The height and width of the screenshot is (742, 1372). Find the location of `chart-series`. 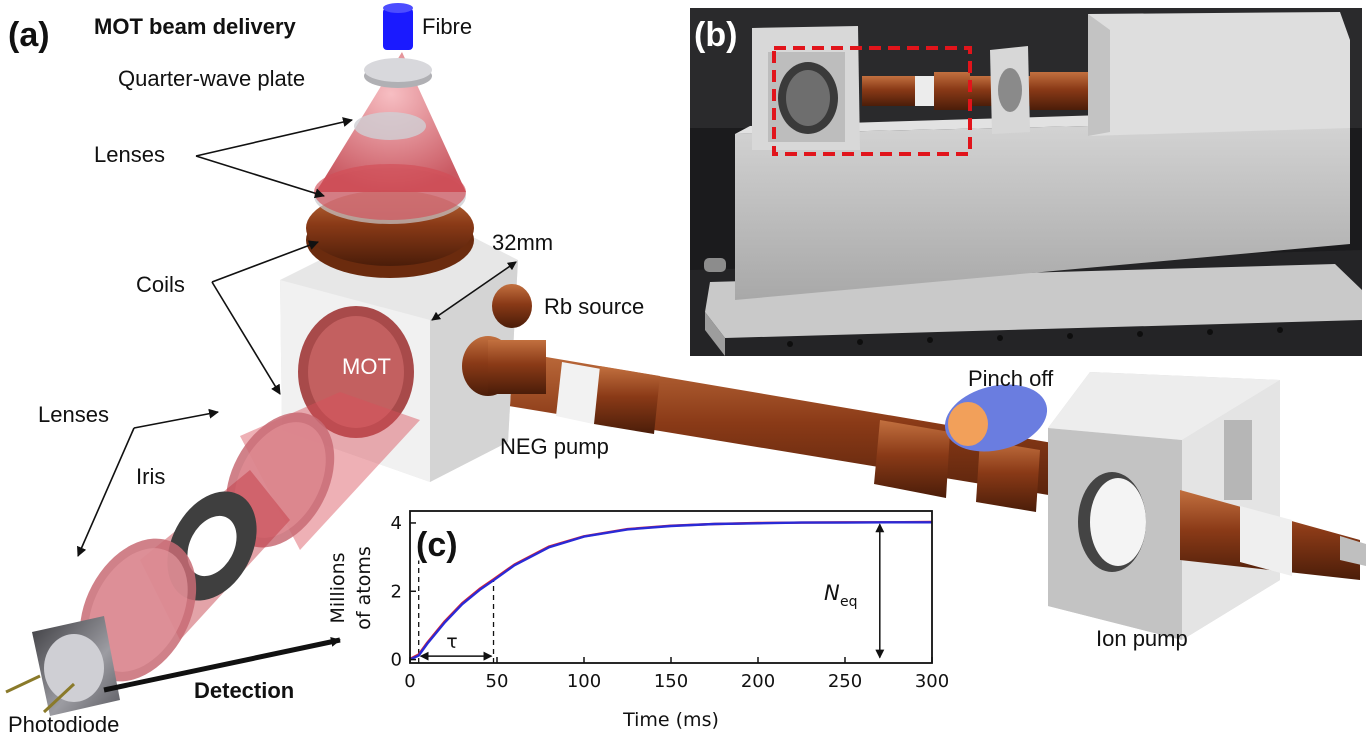

chart-series is located at coordinates (671, 590).